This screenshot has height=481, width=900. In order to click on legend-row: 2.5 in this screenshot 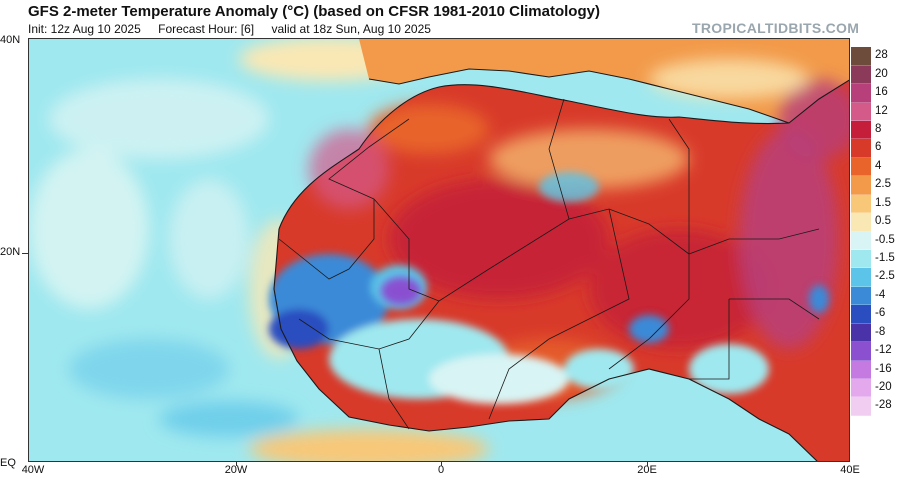, I will do `click(875, 185)`.